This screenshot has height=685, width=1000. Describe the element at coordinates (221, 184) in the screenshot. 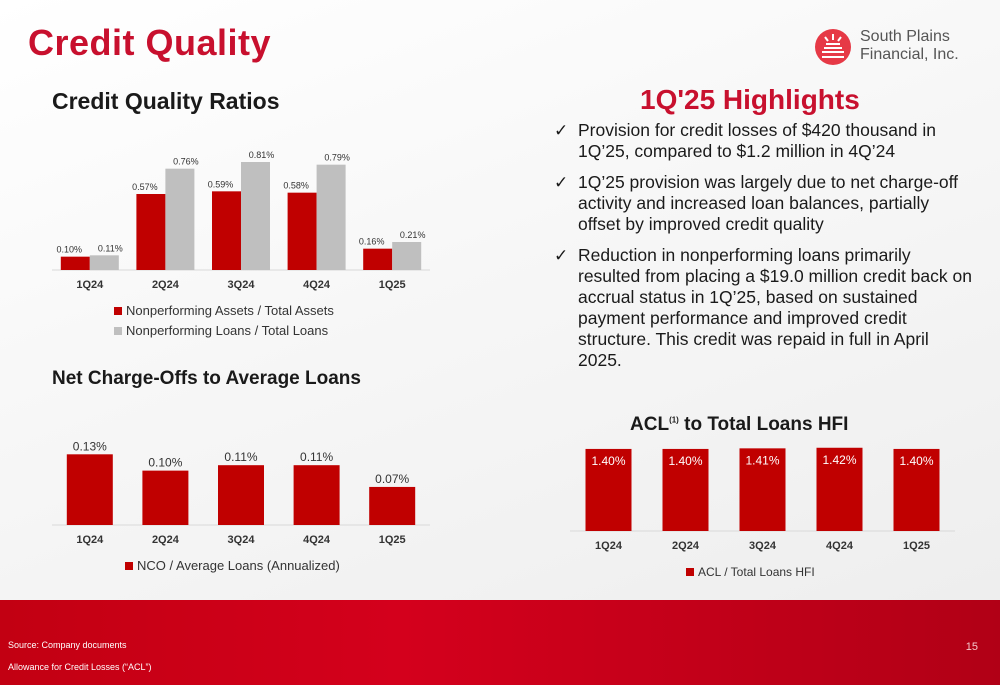

I see `data-label: 0.59%` at that location.